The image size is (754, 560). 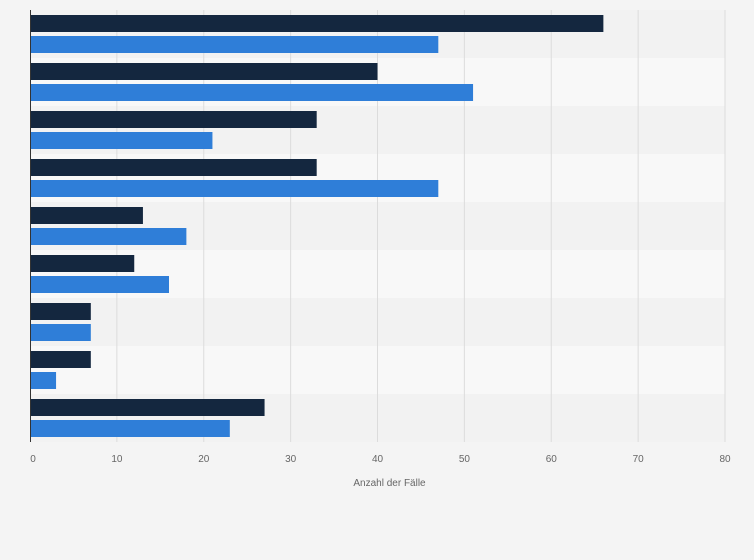 I want to click on x-tick-label: 60, so click(x=552, y=459).